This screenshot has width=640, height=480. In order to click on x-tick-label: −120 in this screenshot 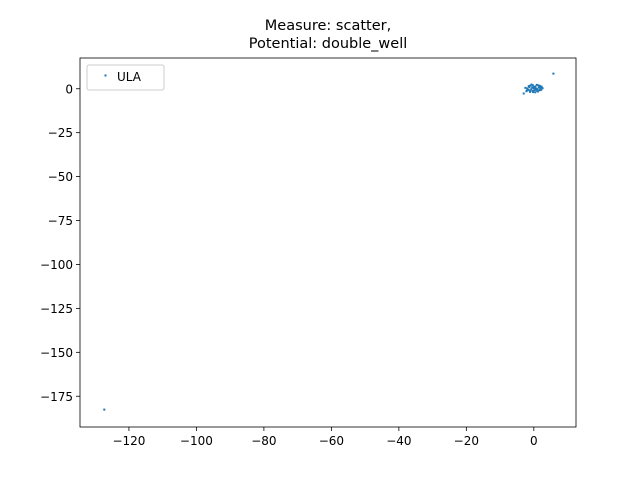, I will do `click(128, 441)`.